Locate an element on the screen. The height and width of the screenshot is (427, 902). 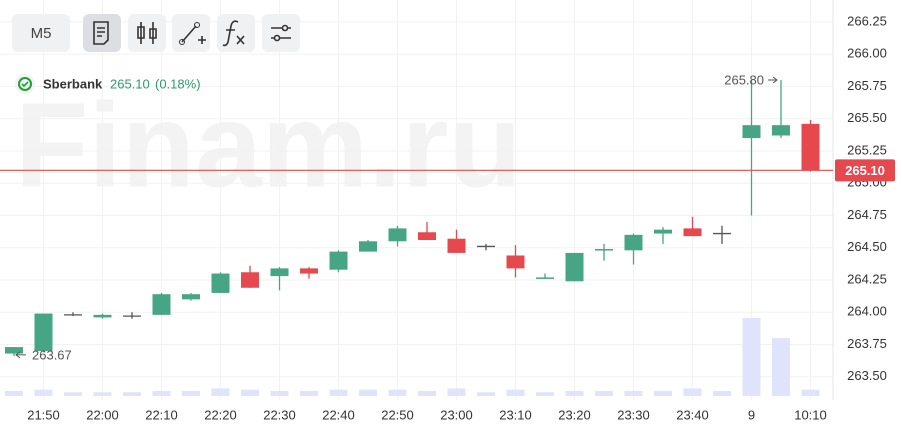
x-tick-label: 9 is located at coordinates (751, 414).